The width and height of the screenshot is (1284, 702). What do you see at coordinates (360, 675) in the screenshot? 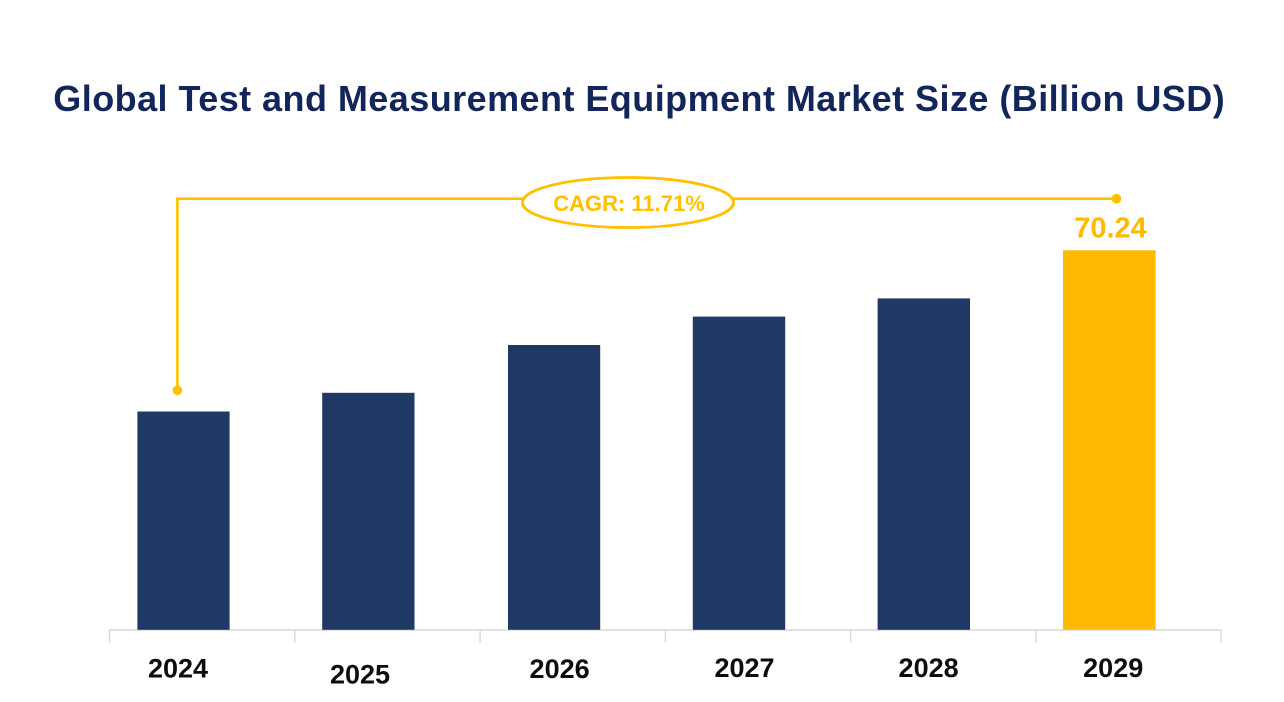
I see `svg-text: 2025` at bounding box center [360, 675].